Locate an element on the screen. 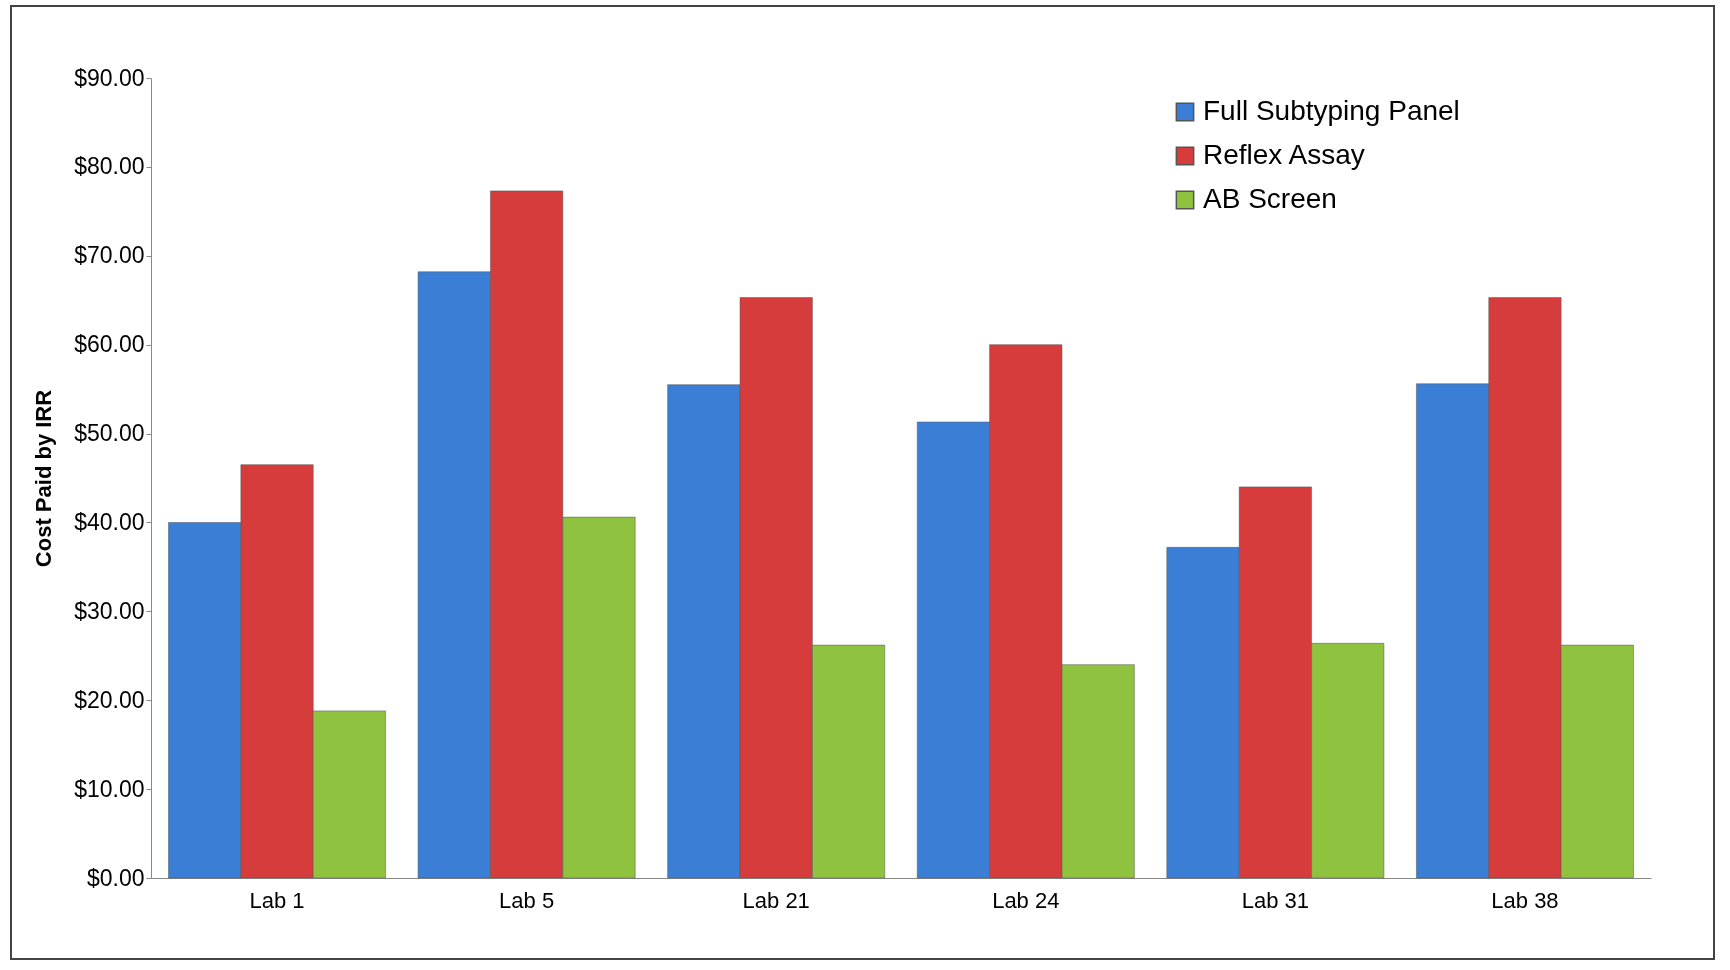 The image size is (1730, 970). y-tick-label: $90.00 is located at coordinates (109, 77).